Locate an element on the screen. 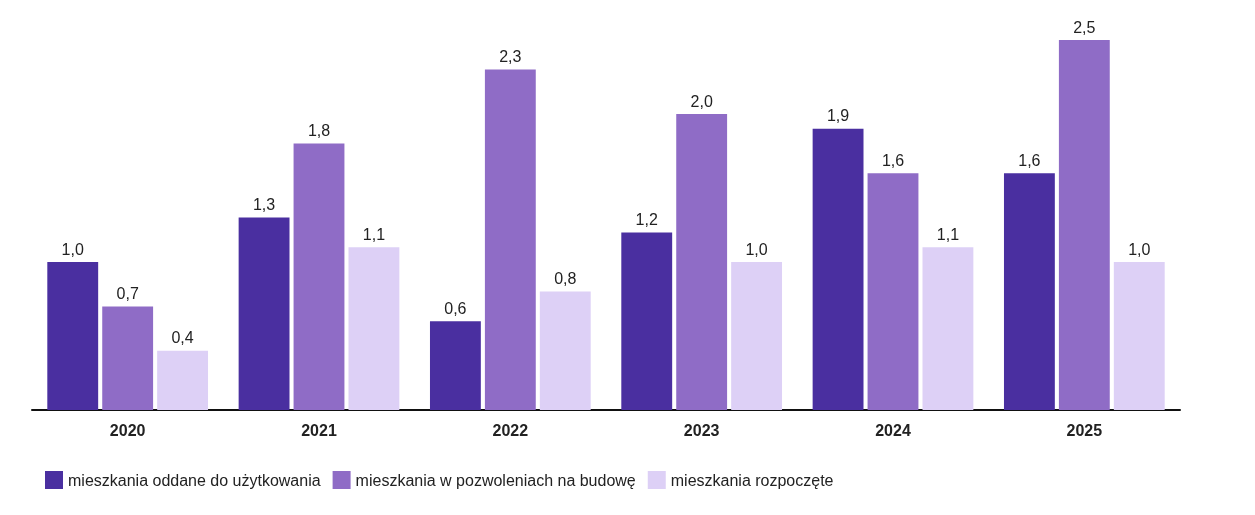 Image resolution: width=1255 pixels, height=515 pixels. data-label: 1,9 is located at coordinates (838, 116).